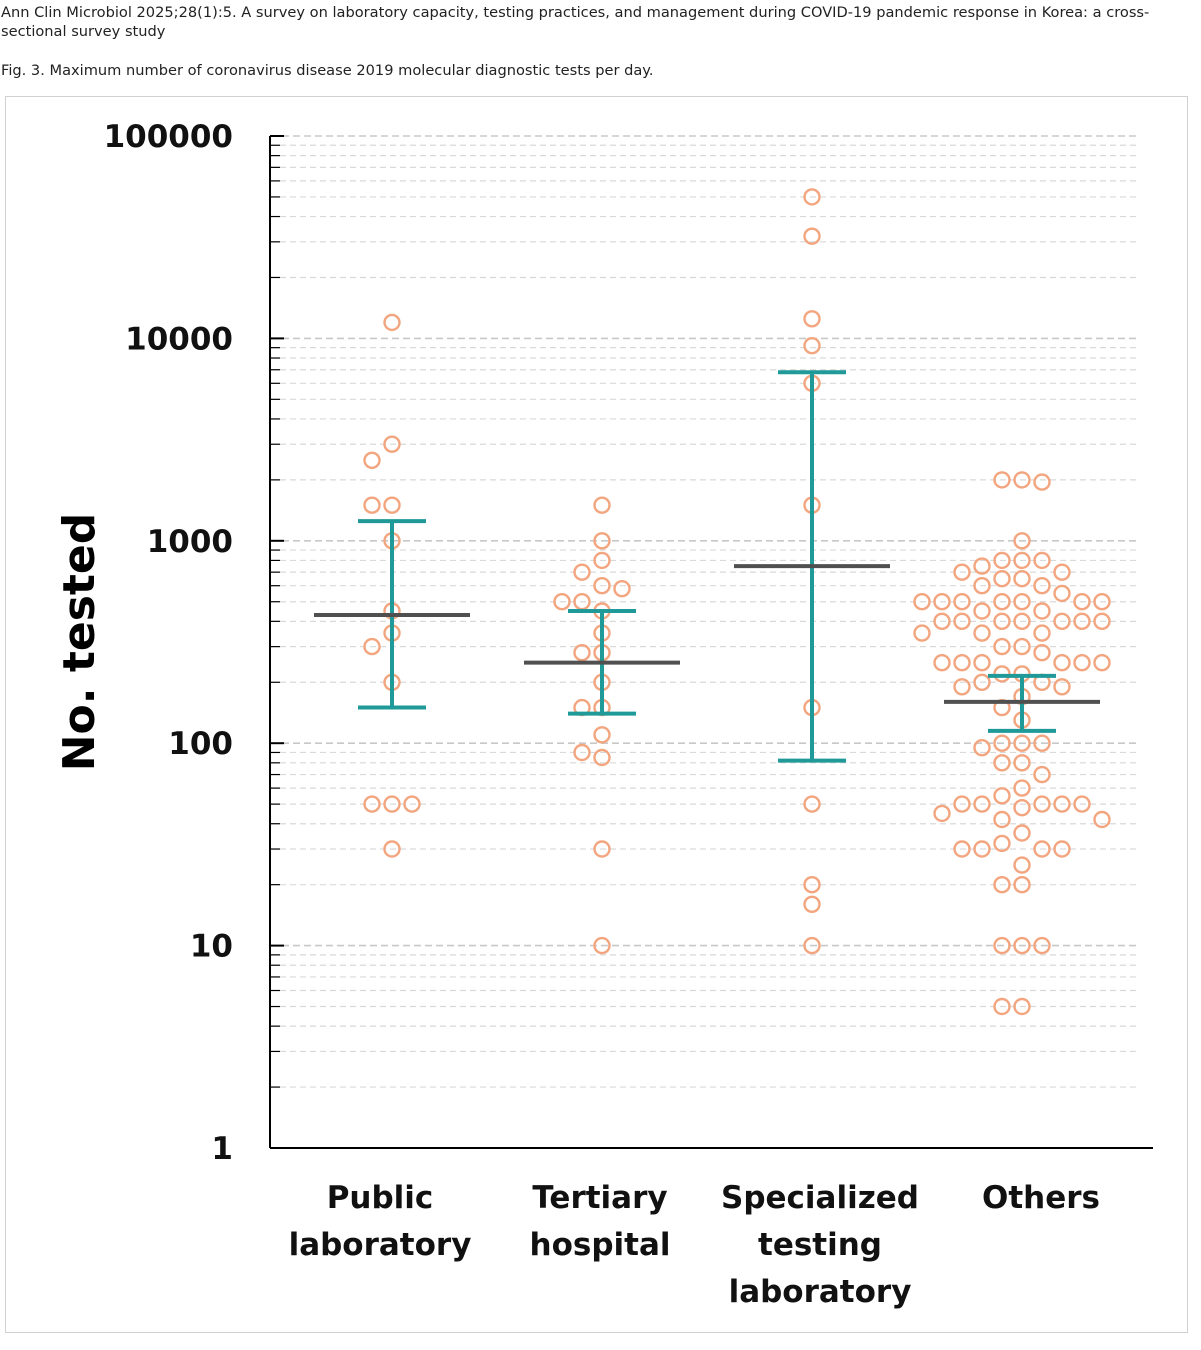 The image size is (1201, 1350). I want to click on y-tick-label: 100000, so click(168, 137).